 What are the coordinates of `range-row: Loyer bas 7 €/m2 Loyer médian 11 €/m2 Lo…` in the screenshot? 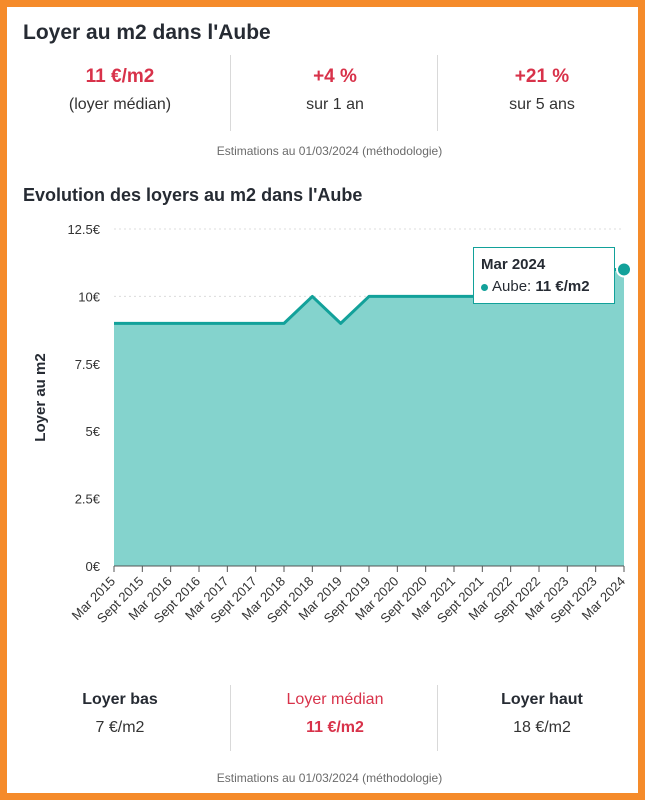 It's located at (330, 718).